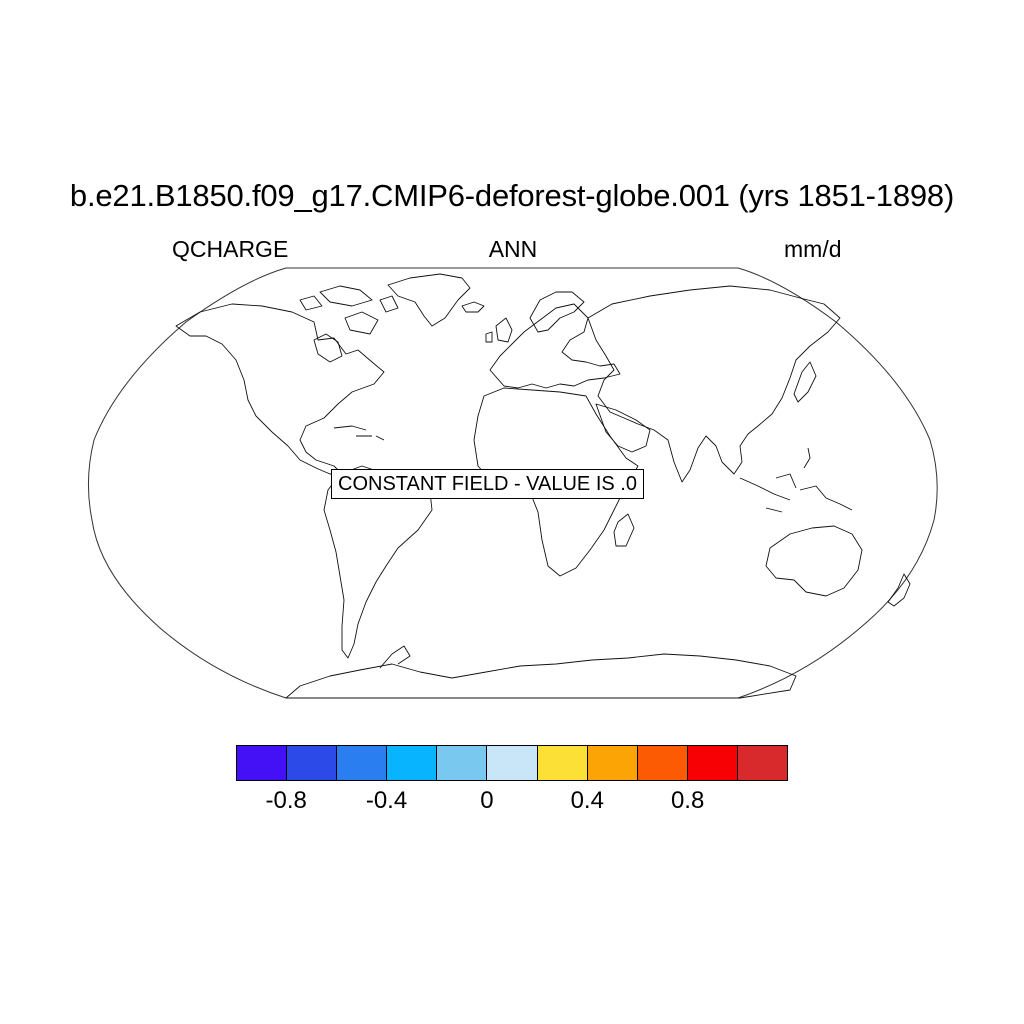  I want to click on iceland-outline, so click(473, 307).